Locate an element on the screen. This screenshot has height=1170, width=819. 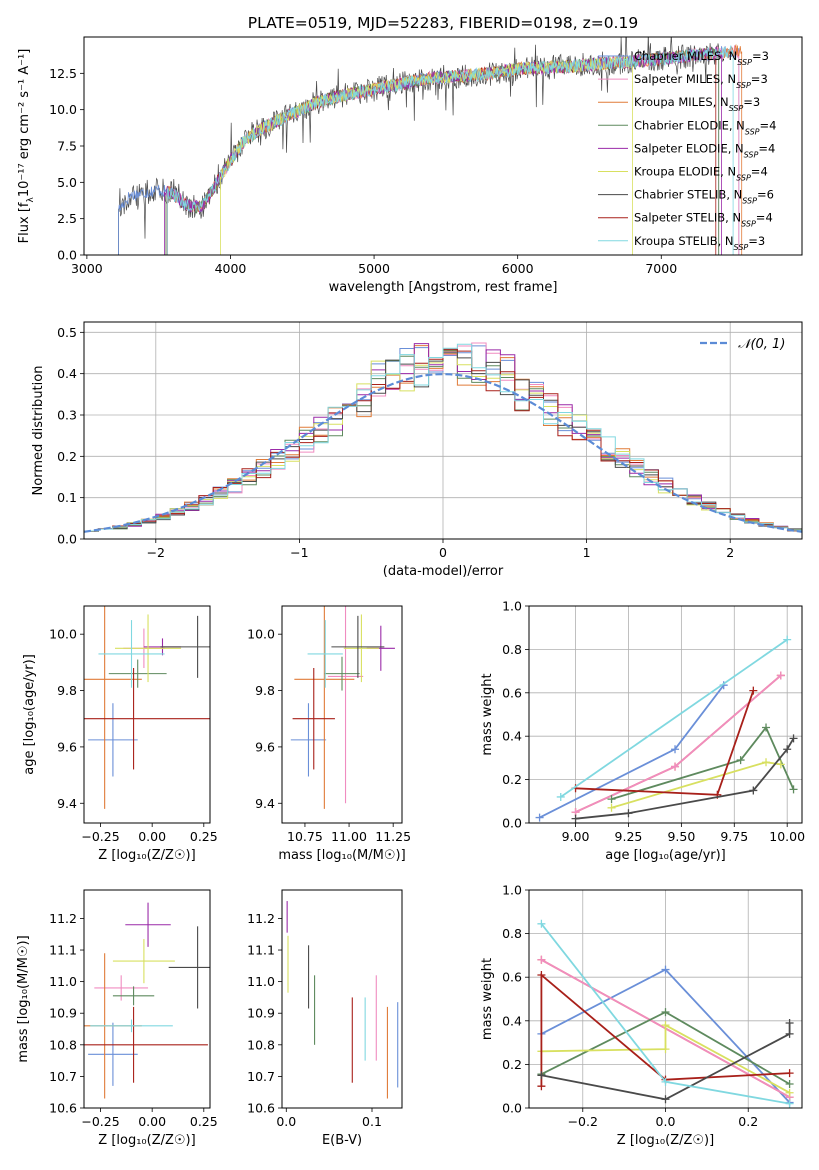
x-tick-label: 0.1 is located at coordinates (372, 1121).